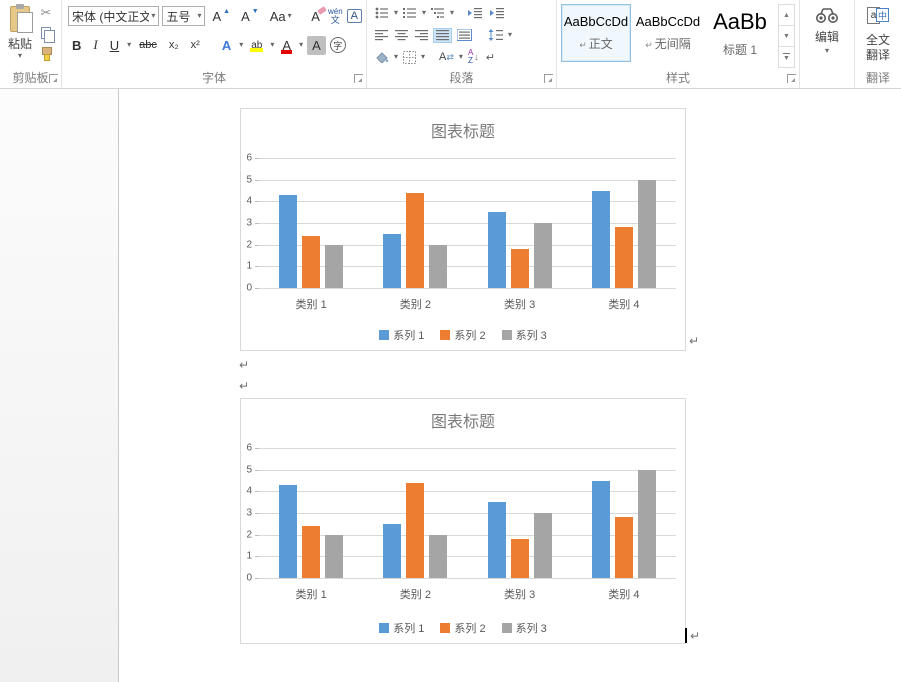 Image resolution: width=901 pixels, height=682 pixels. Describe the element at coordinates (786, 57) in the screenshot. I see `styles-gallery-expand-button: ▼` at that location.